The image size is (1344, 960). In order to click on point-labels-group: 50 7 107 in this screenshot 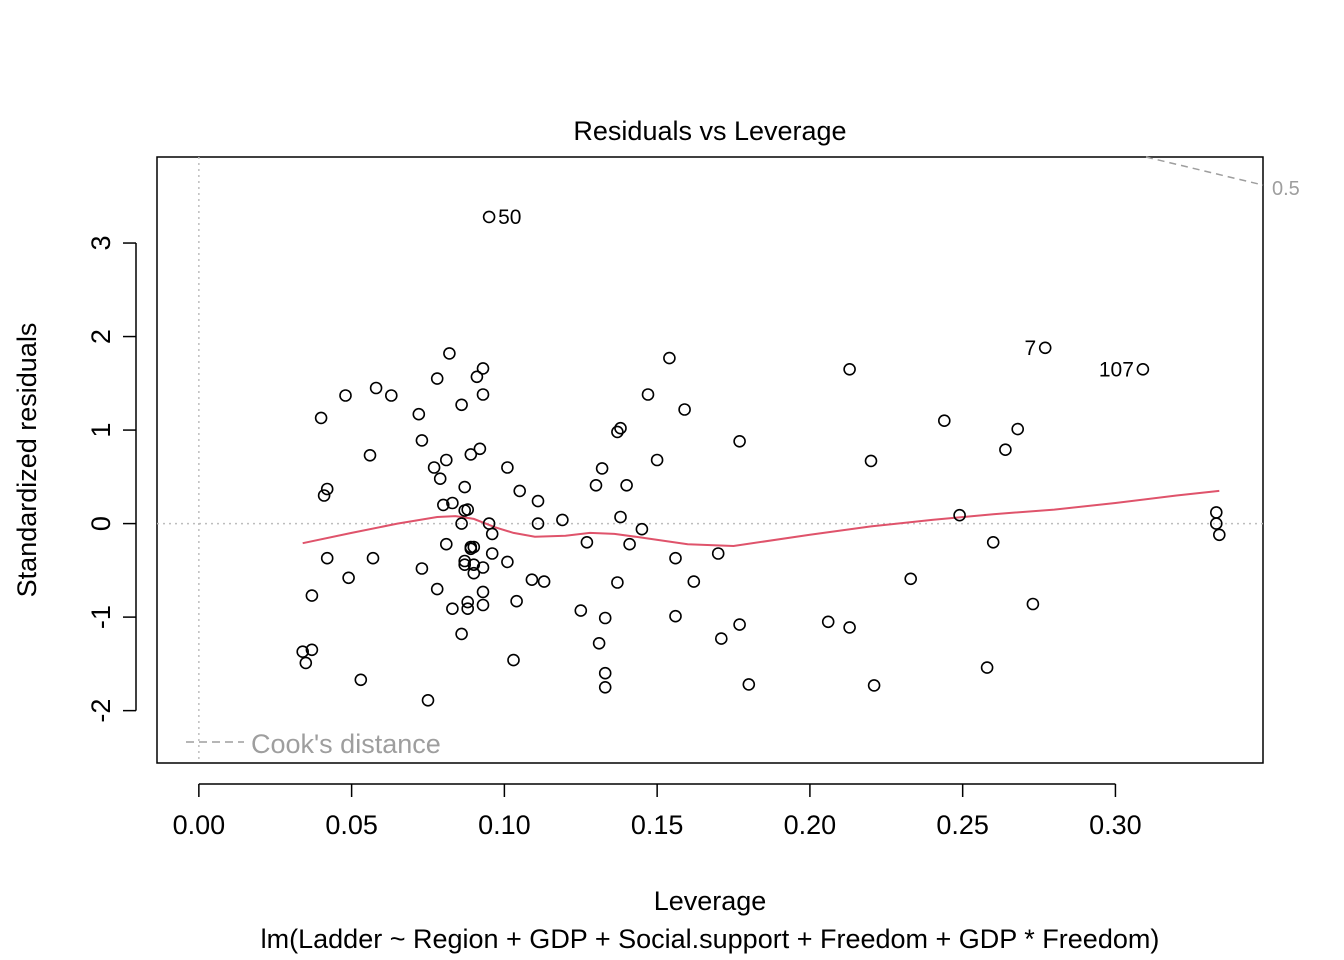, I will do `click(816, 293)`.